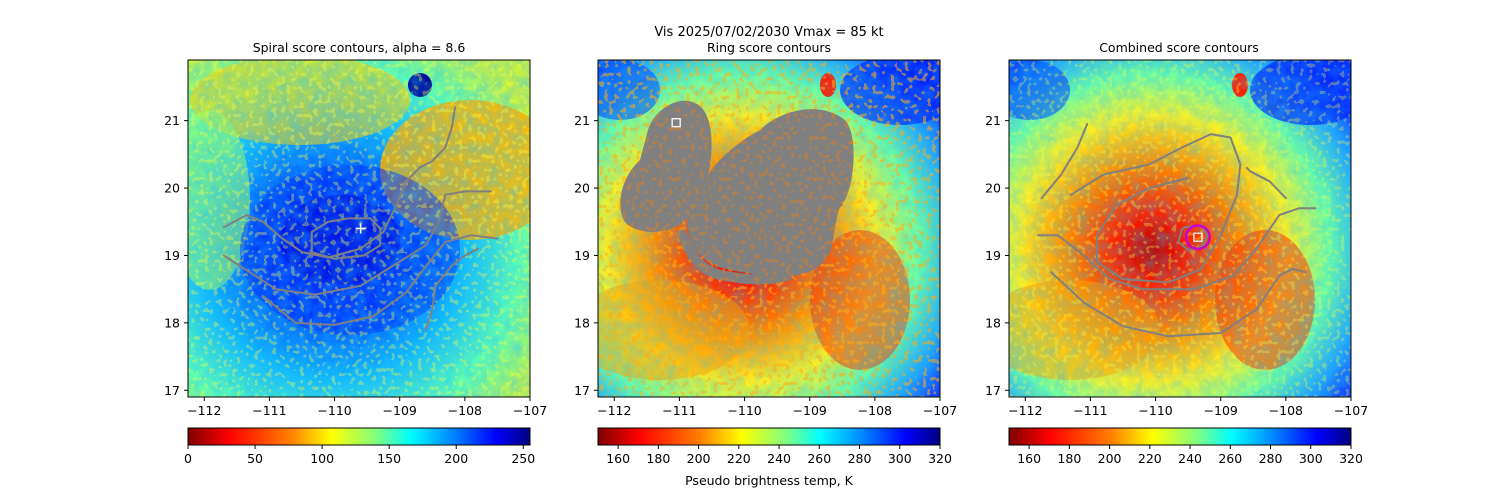 Image resolution: width=1500 pixels, height=500 pixels. I want to click on center-circle, so click(1197, 237).